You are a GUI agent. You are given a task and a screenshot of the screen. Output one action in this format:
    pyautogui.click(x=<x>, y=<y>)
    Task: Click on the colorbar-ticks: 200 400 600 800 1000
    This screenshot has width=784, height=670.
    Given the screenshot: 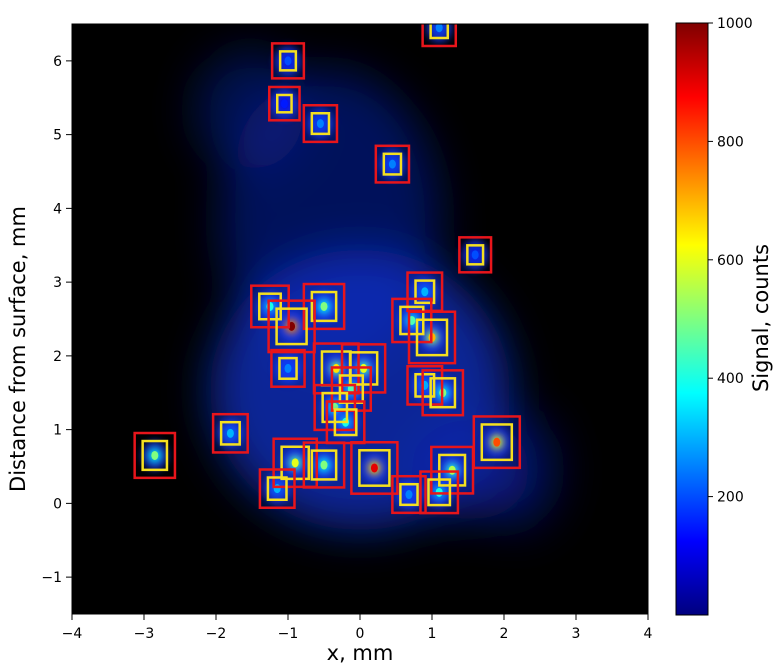 What is the action you would take?
    pyautogui.click(x=730, y=261)
    